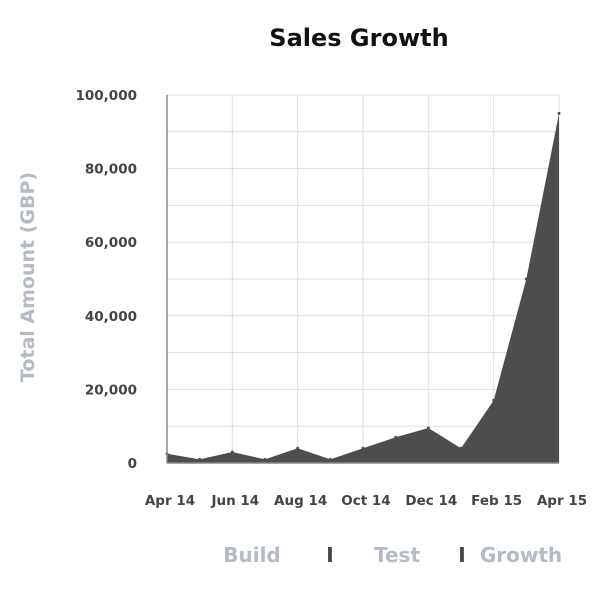  What do you see at coordinates (521, 555) in the screenshot?
I see `phase-label: Growth` at bounding box center [521, 555].